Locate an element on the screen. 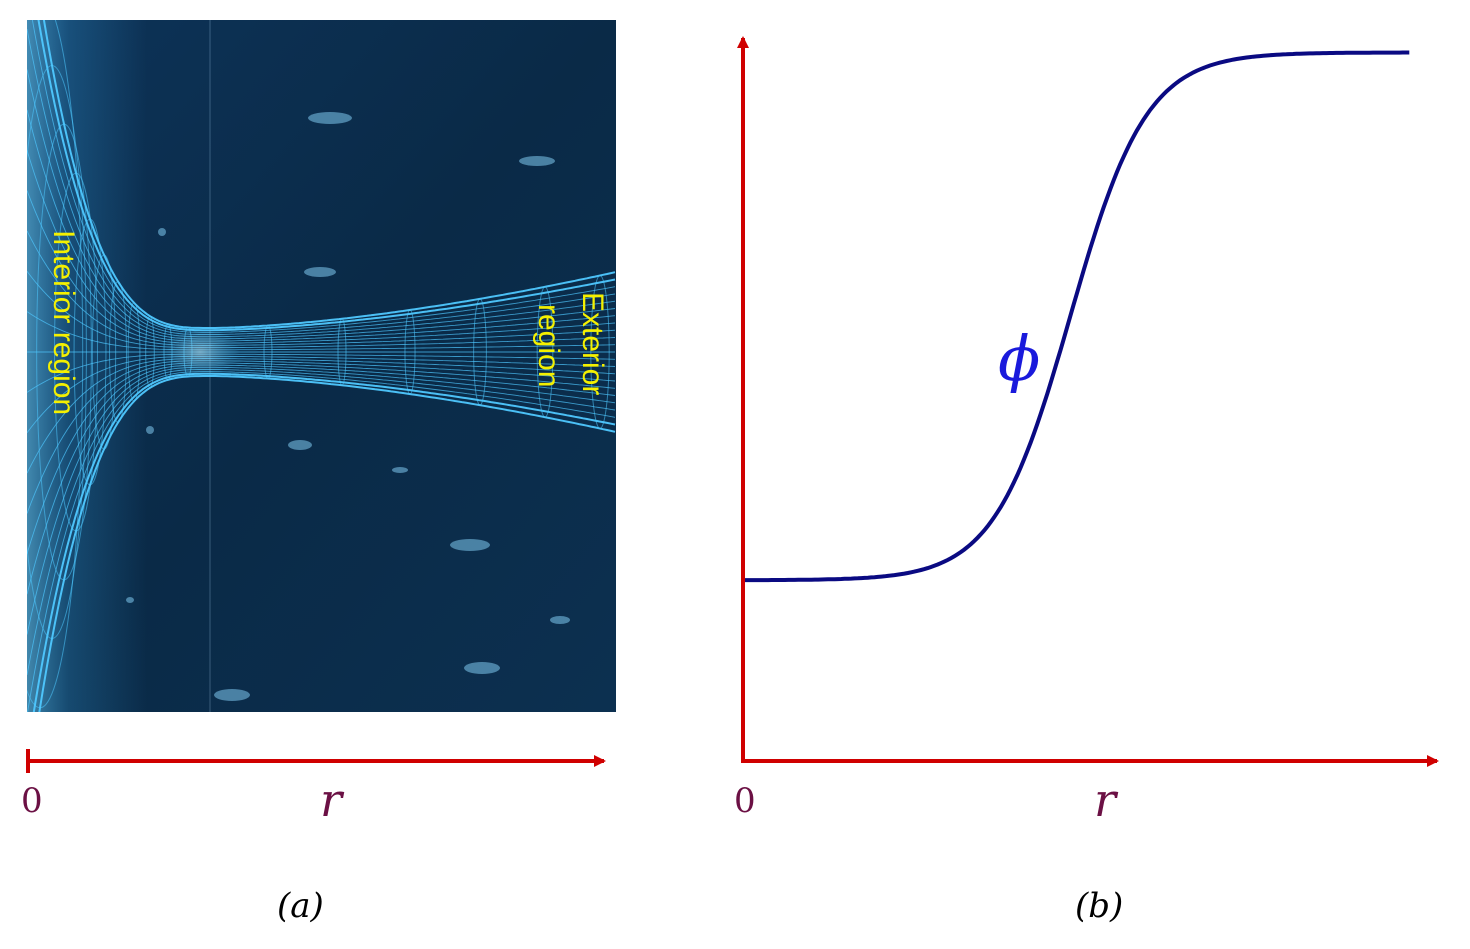 The height and width of the screenshot is (949, 1470). phi-label: ϕ is located at coordinates (1019, 358).